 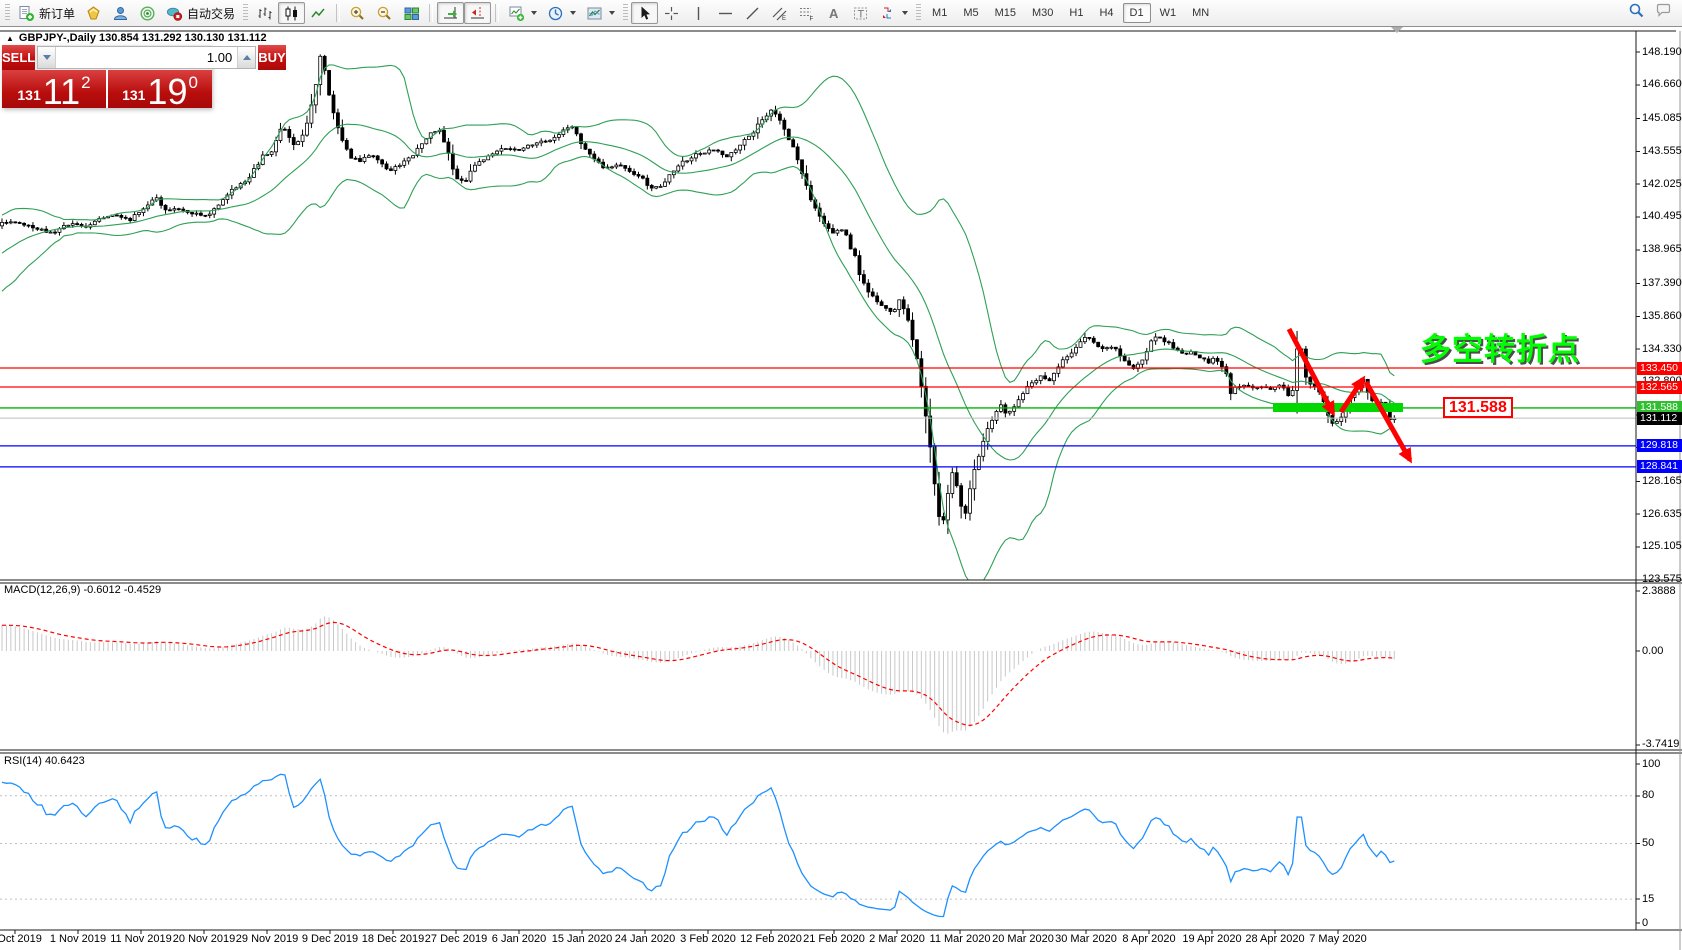 I want to click on text-label-icon: T, so click(x=861, y=13).